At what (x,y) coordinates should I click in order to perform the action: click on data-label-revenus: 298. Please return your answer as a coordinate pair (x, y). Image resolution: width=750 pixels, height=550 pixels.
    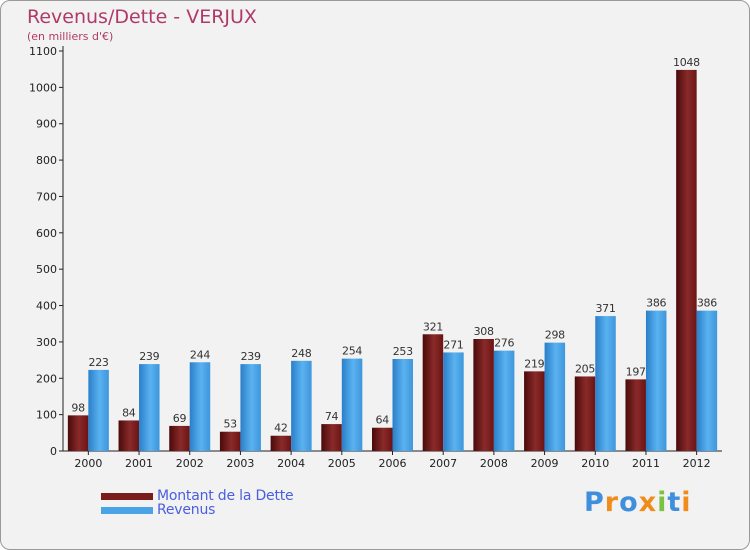
    Looking at the image, I should click on (555, 335).